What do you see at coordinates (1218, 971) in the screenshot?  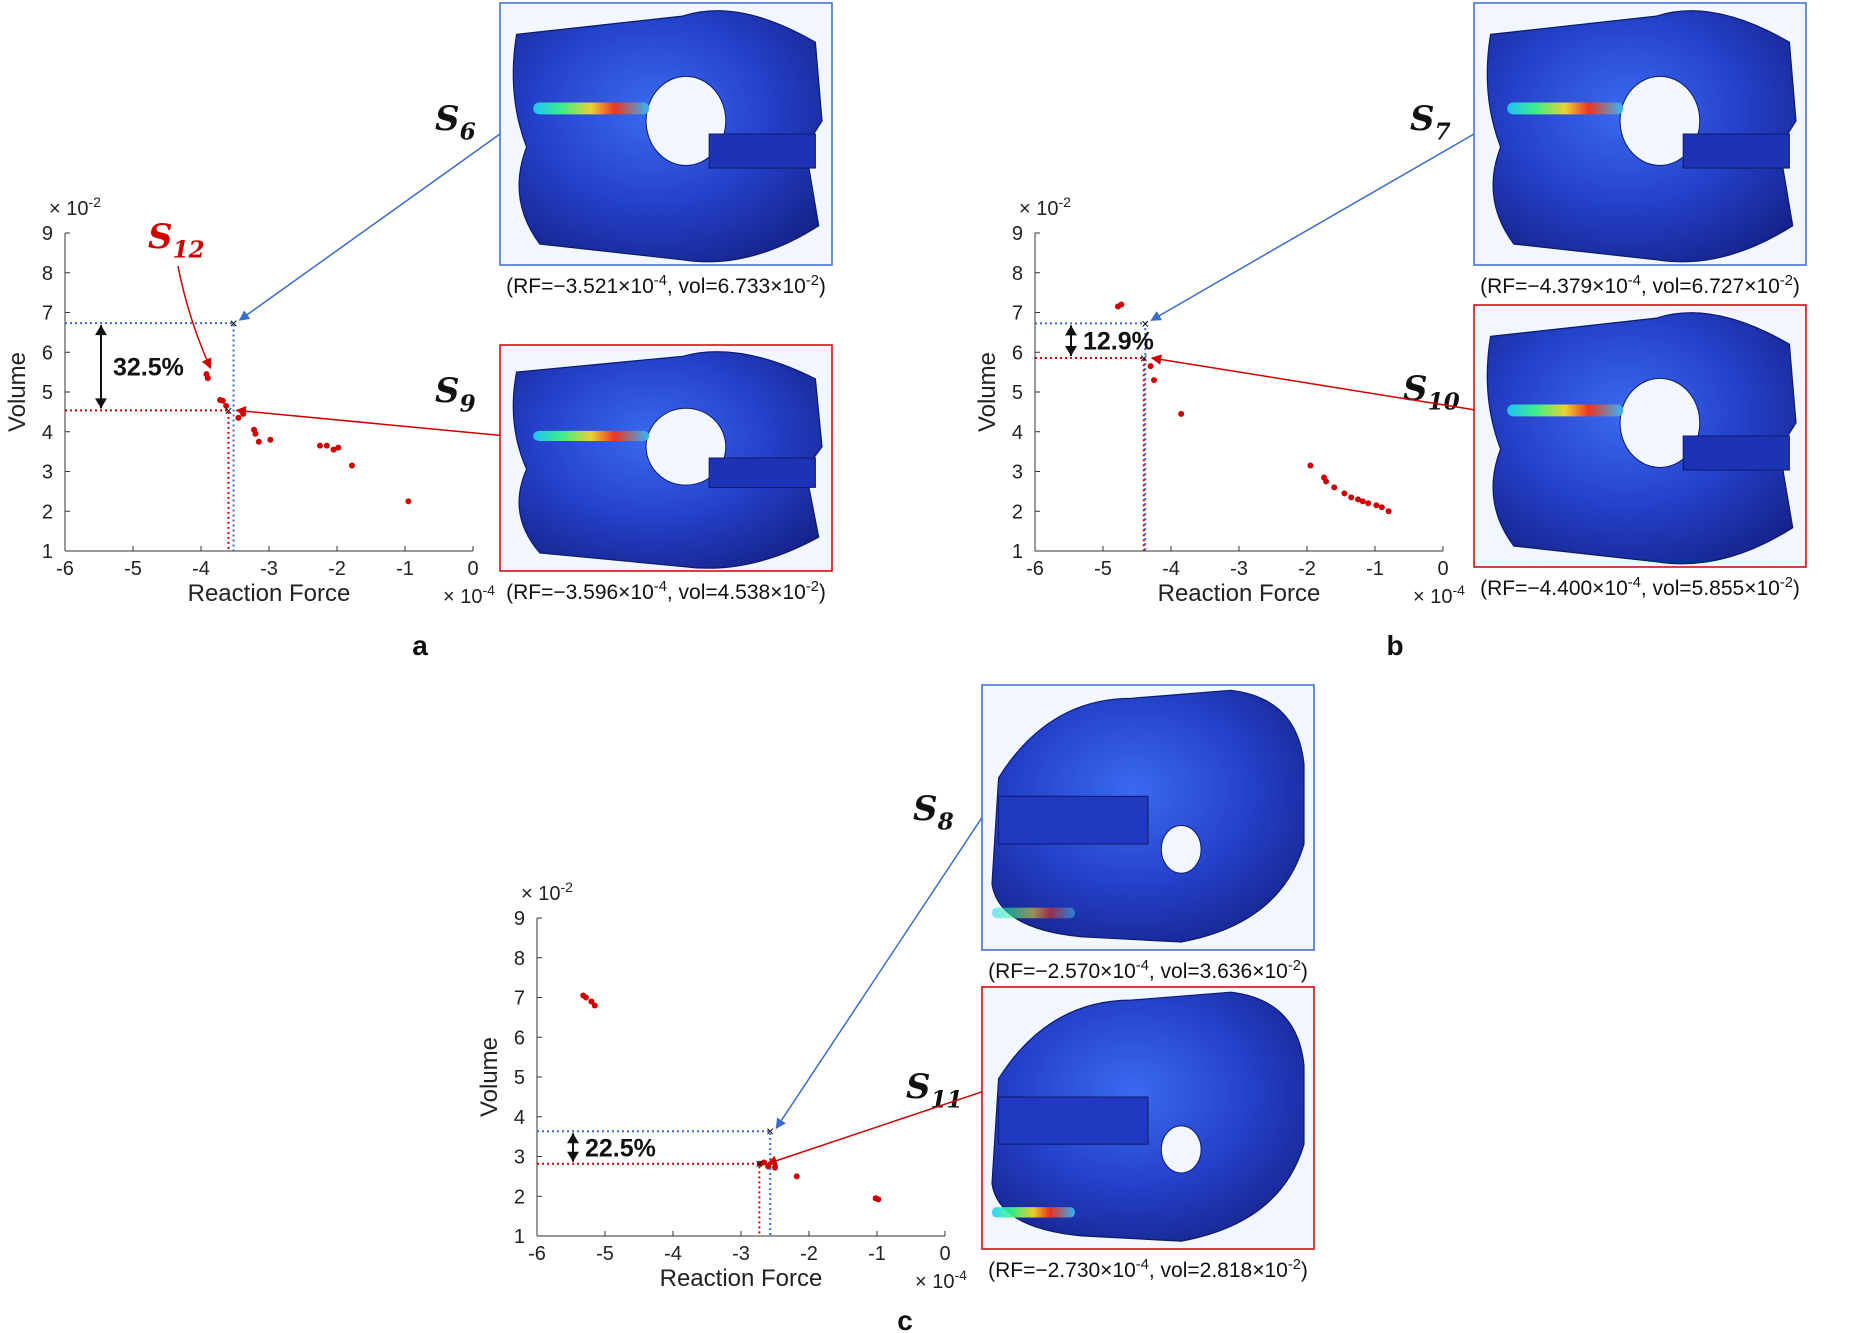 I see `text-run: , vol=3.636×10` at bounding box center [1218, 971].